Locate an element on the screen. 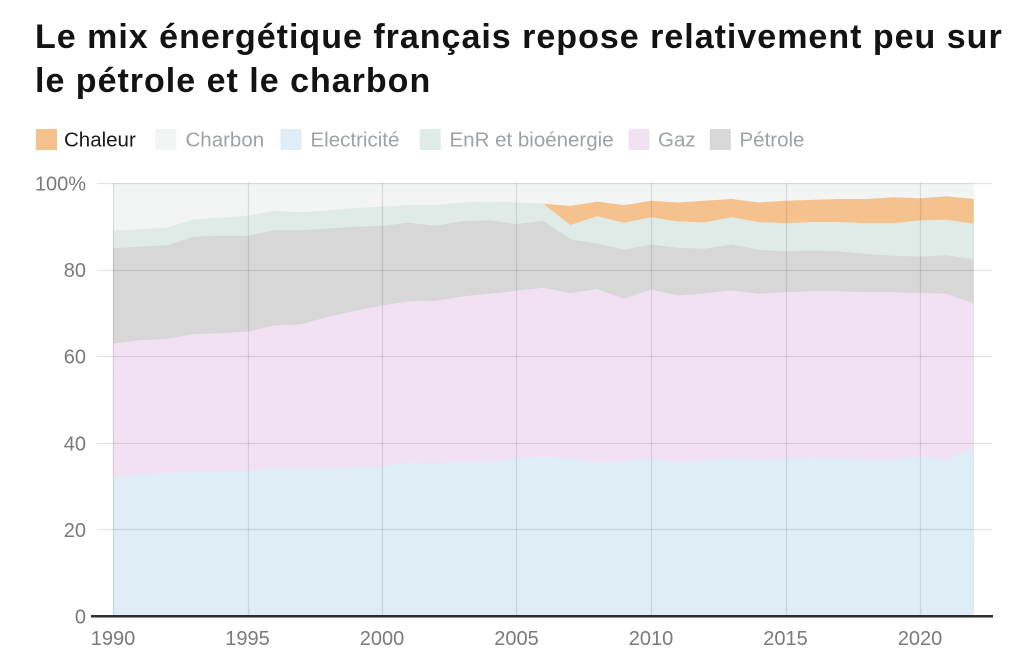 This screenshot has height=669, width=1024. svg-text: Electricité is located at coordinates (355, 140).